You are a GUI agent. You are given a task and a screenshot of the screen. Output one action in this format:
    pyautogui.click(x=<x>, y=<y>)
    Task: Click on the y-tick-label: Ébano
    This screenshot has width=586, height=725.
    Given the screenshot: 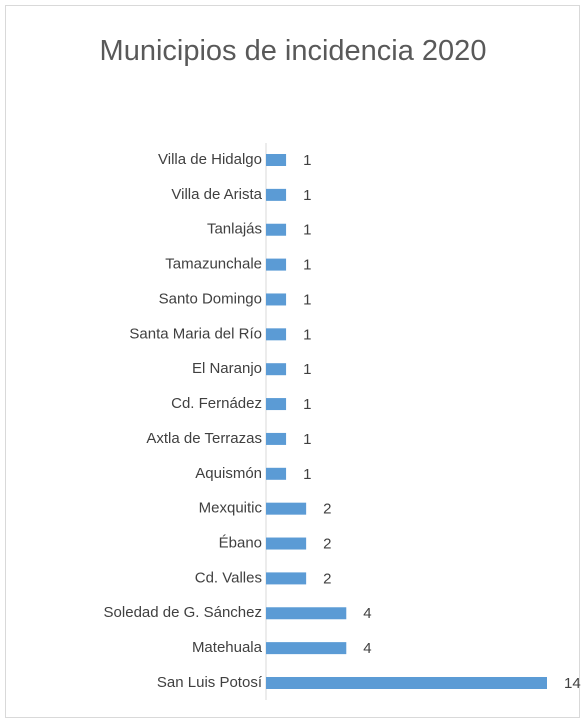 What is the action you would take?
    pyautogui.click(x=240, y=543)
    